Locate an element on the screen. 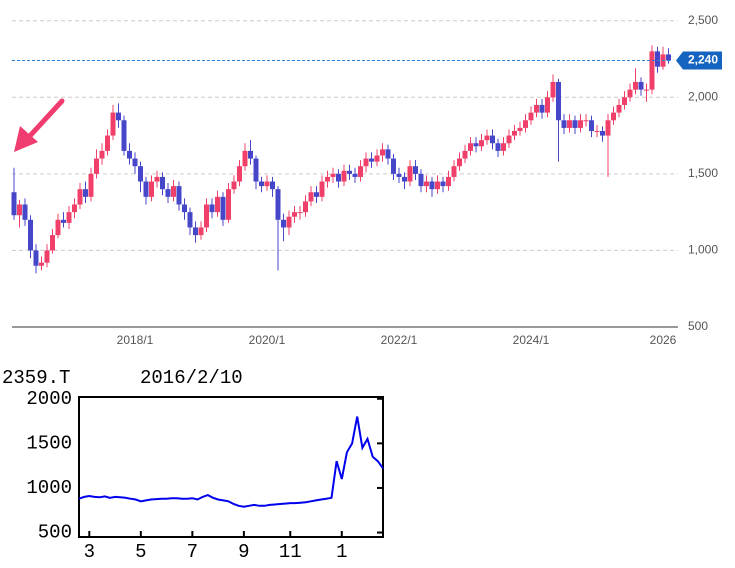 Image resolution: width=735 pixels, height=568 pixels. x-tick-label: 7 is located at coordinates (192, 552).